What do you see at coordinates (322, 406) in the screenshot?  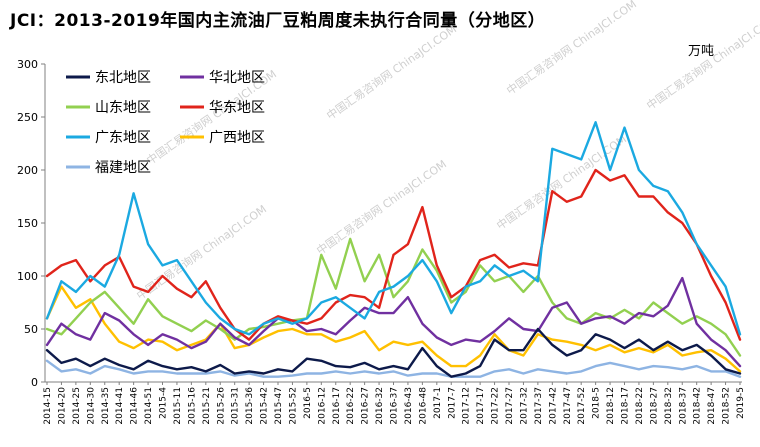 I see `x-tick-label: 2016-12` at bounding box center [322, 406].